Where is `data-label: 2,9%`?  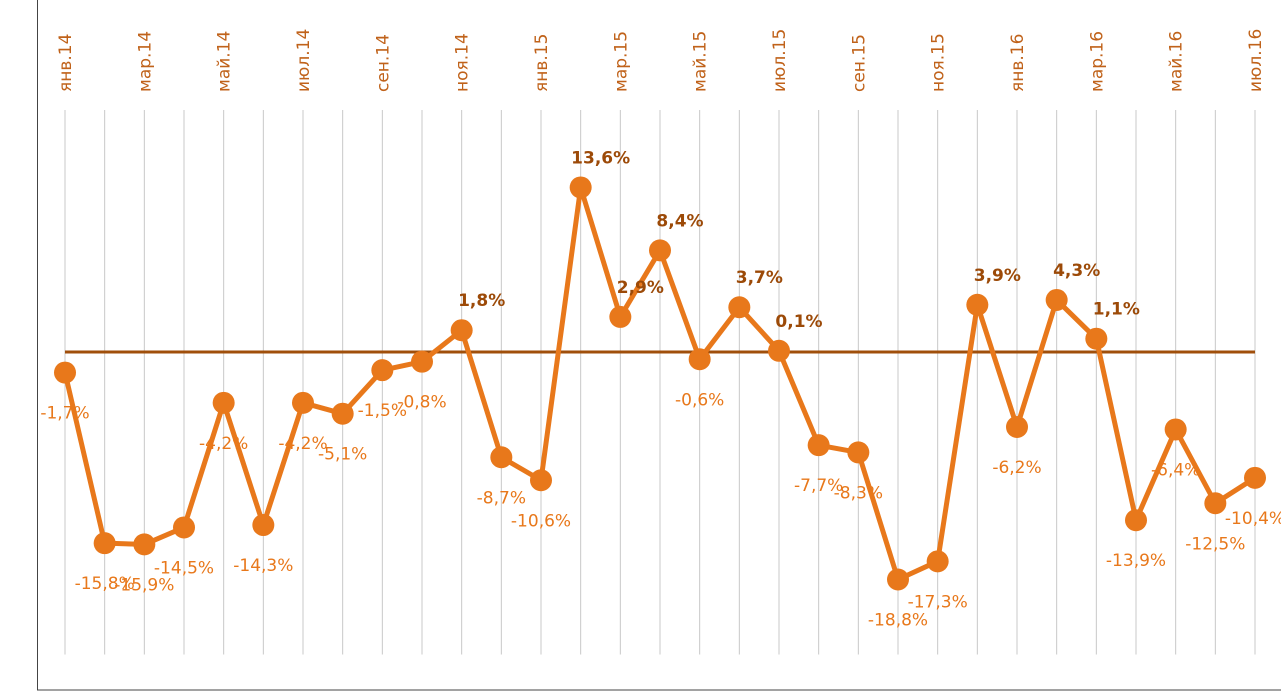 data-label: 2,9% is located at coordinates (640, 288).